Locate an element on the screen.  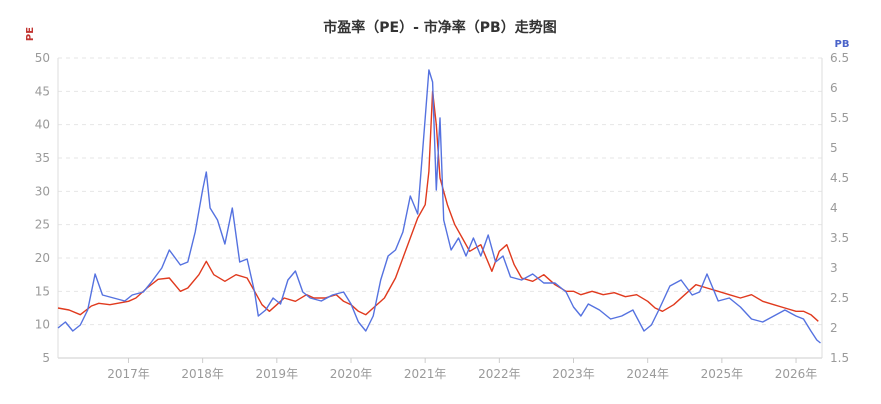
y-right-tick-label: 4.5 is located at coordinates (839, 178).